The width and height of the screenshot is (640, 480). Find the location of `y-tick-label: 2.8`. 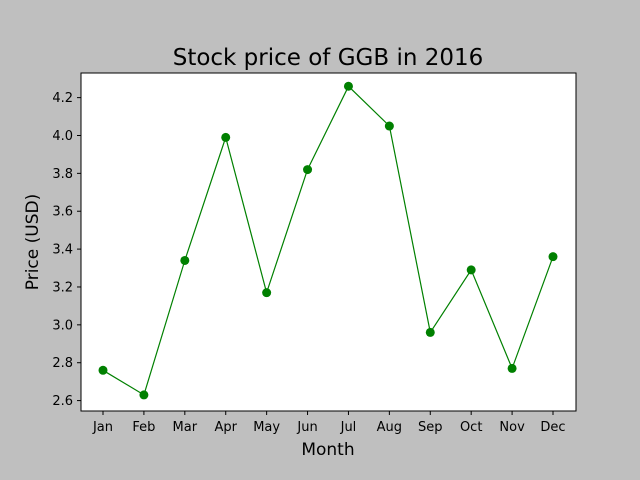

y-tick-label: 2.8 is located at coordinates (62, 363).